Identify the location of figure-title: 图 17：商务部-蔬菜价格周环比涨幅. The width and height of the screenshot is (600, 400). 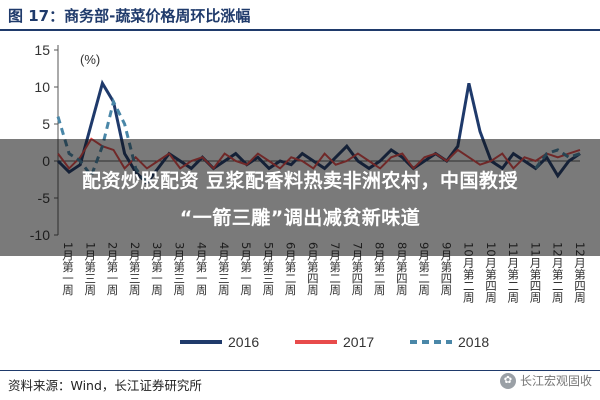
(129, 16).